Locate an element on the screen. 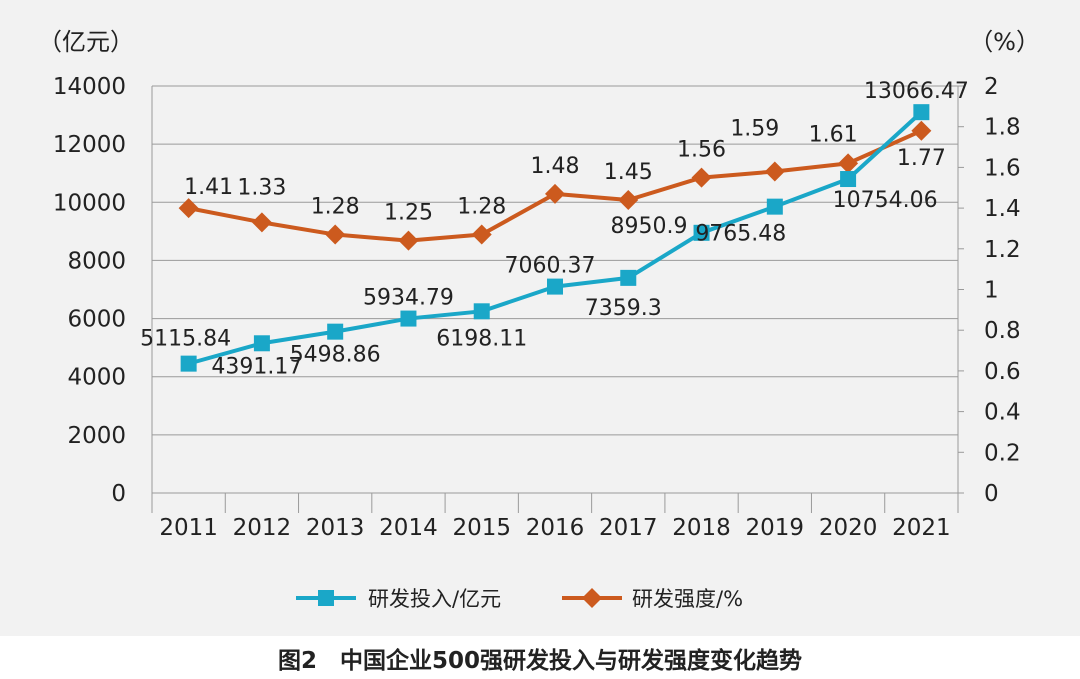 The width and height of the screenshot is (1080, 679). right-tick-label: 1.8 is located at coordinates (1002, 128).